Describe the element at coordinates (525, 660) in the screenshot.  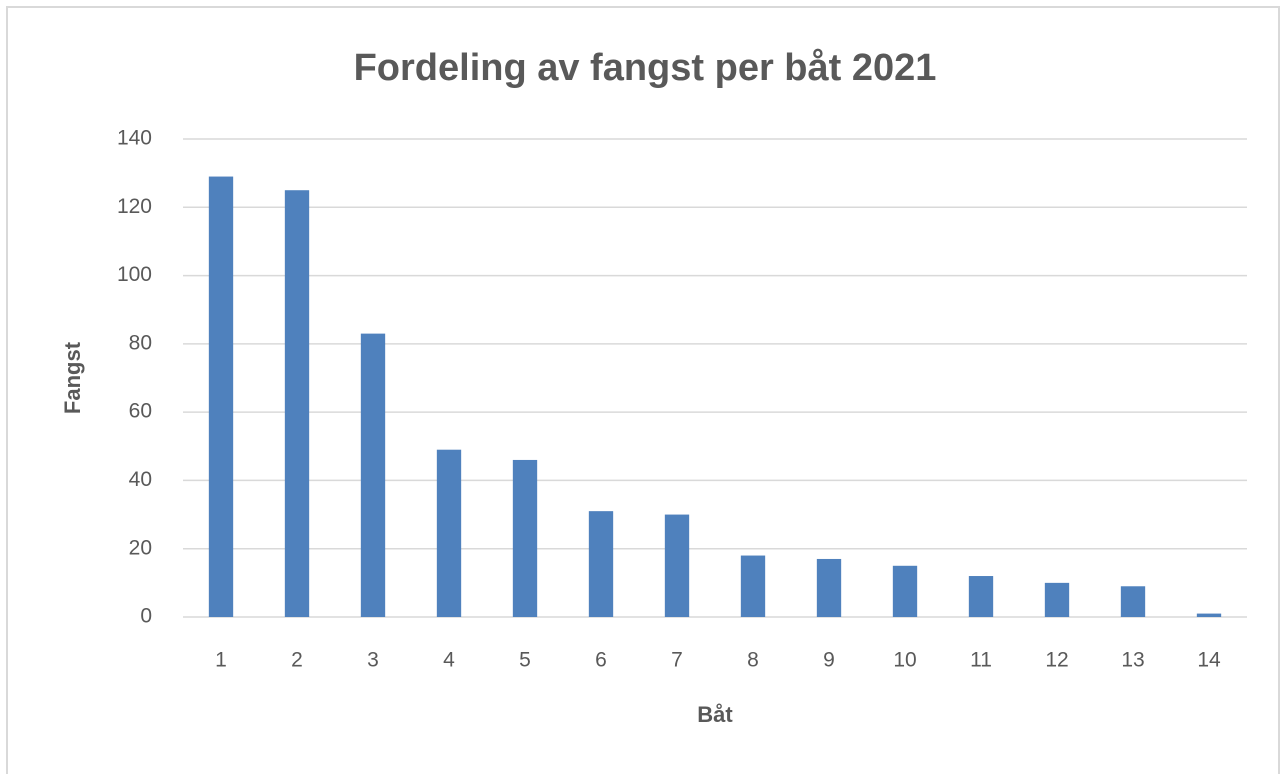
I see `x-tick-label: 5` at that location.